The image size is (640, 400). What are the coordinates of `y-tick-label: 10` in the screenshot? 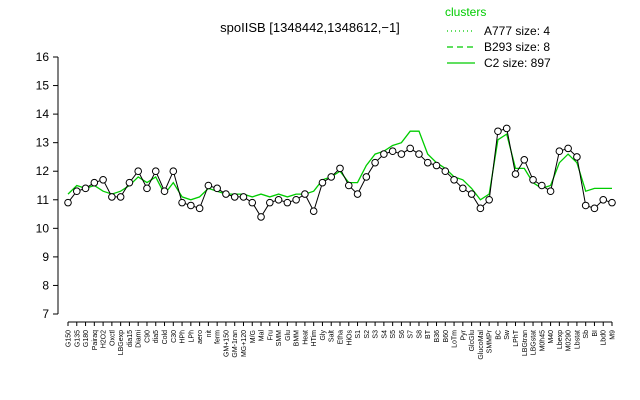 It's located at (43, 228).